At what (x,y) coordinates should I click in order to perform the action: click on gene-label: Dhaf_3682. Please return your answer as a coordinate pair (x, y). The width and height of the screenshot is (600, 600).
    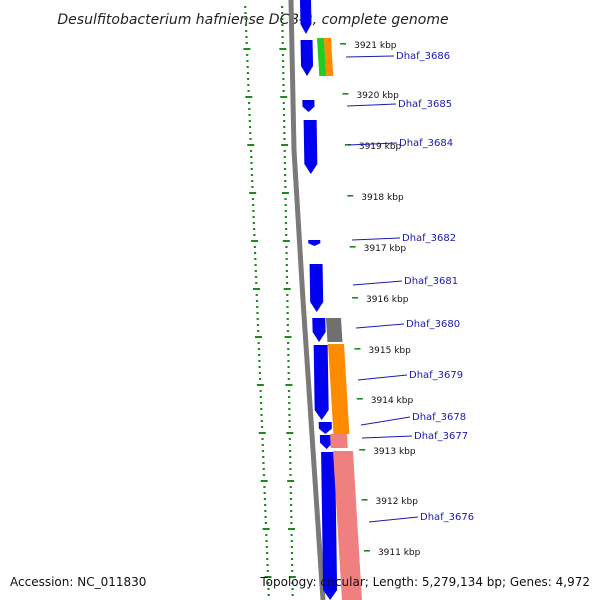
    Looking at the image, I should click on (429, 238).